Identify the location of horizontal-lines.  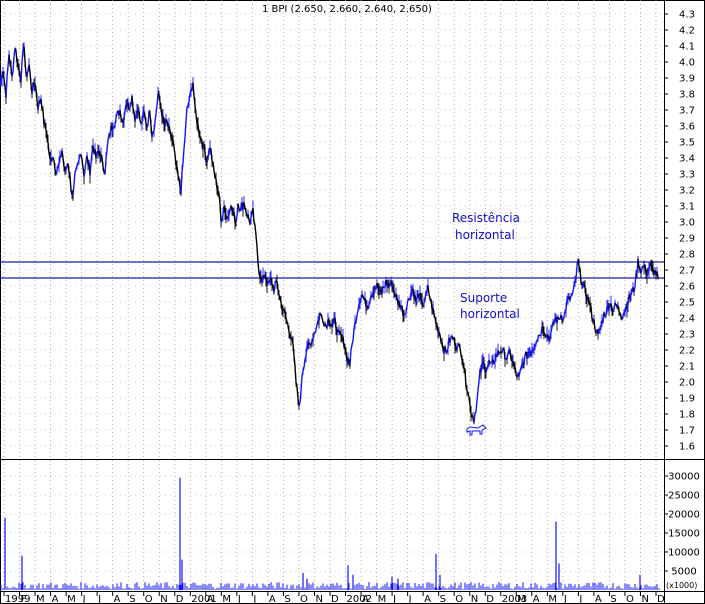
(332, 270).